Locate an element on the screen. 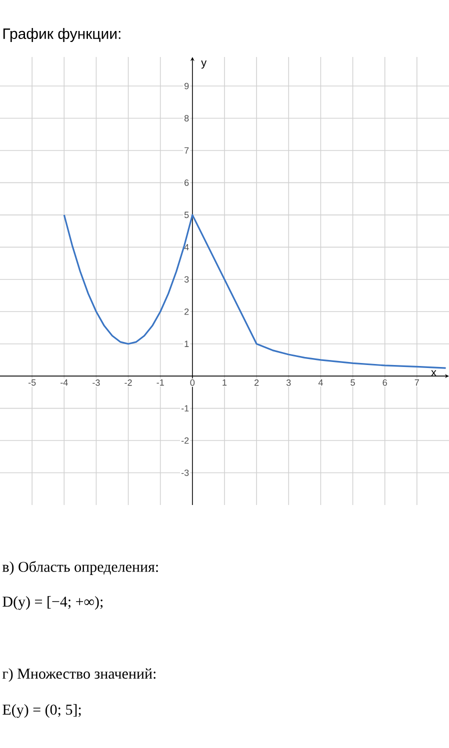 The height and width of the screenshot is (748, 449). x-tick-label: 7 is located at coordinates (416, 382).